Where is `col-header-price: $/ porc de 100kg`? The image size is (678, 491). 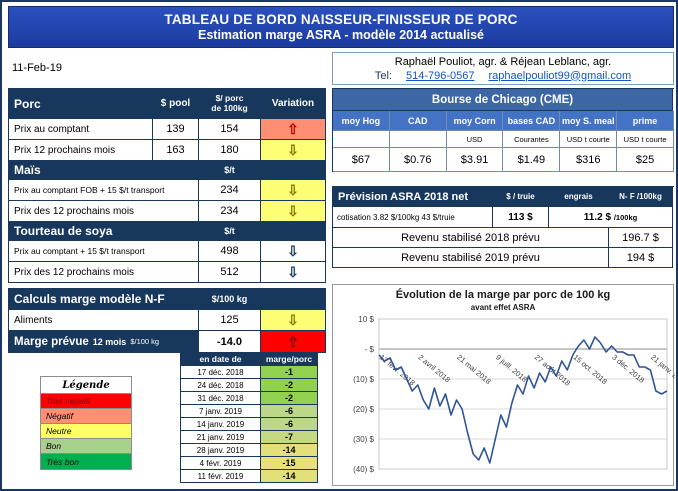 col-header-price: $/ porc de 100kg is located at coordinates (230, 104).